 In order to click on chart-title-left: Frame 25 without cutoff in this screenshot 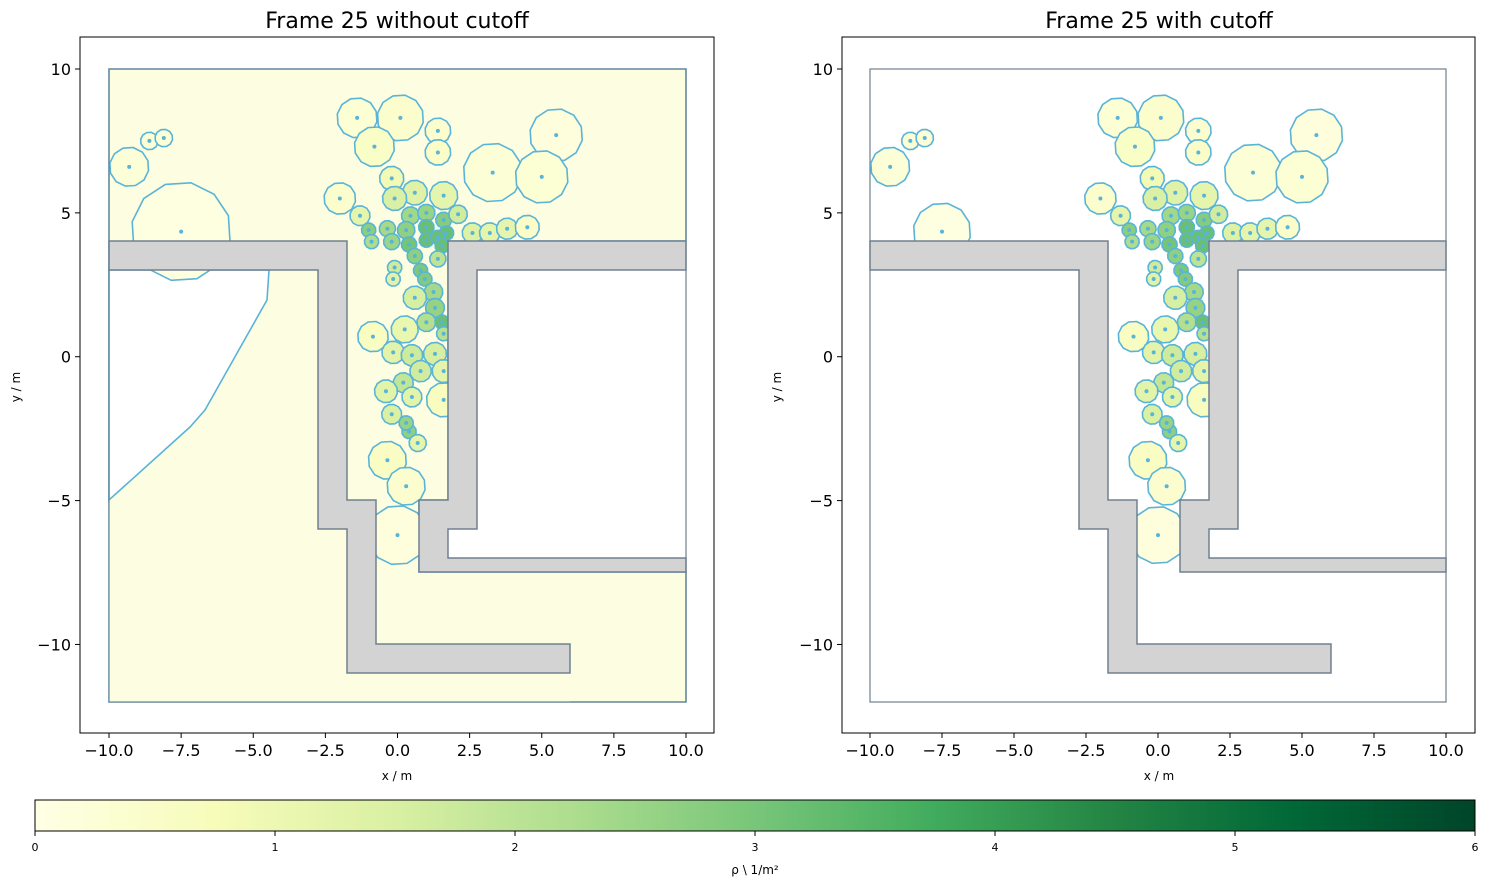, I will do `click(397, 21)`.